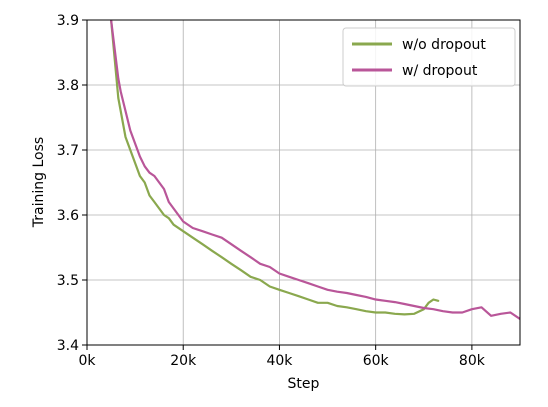  I want to click on legend-label-wo-dropout: w/o dropout, so click(444, 45).